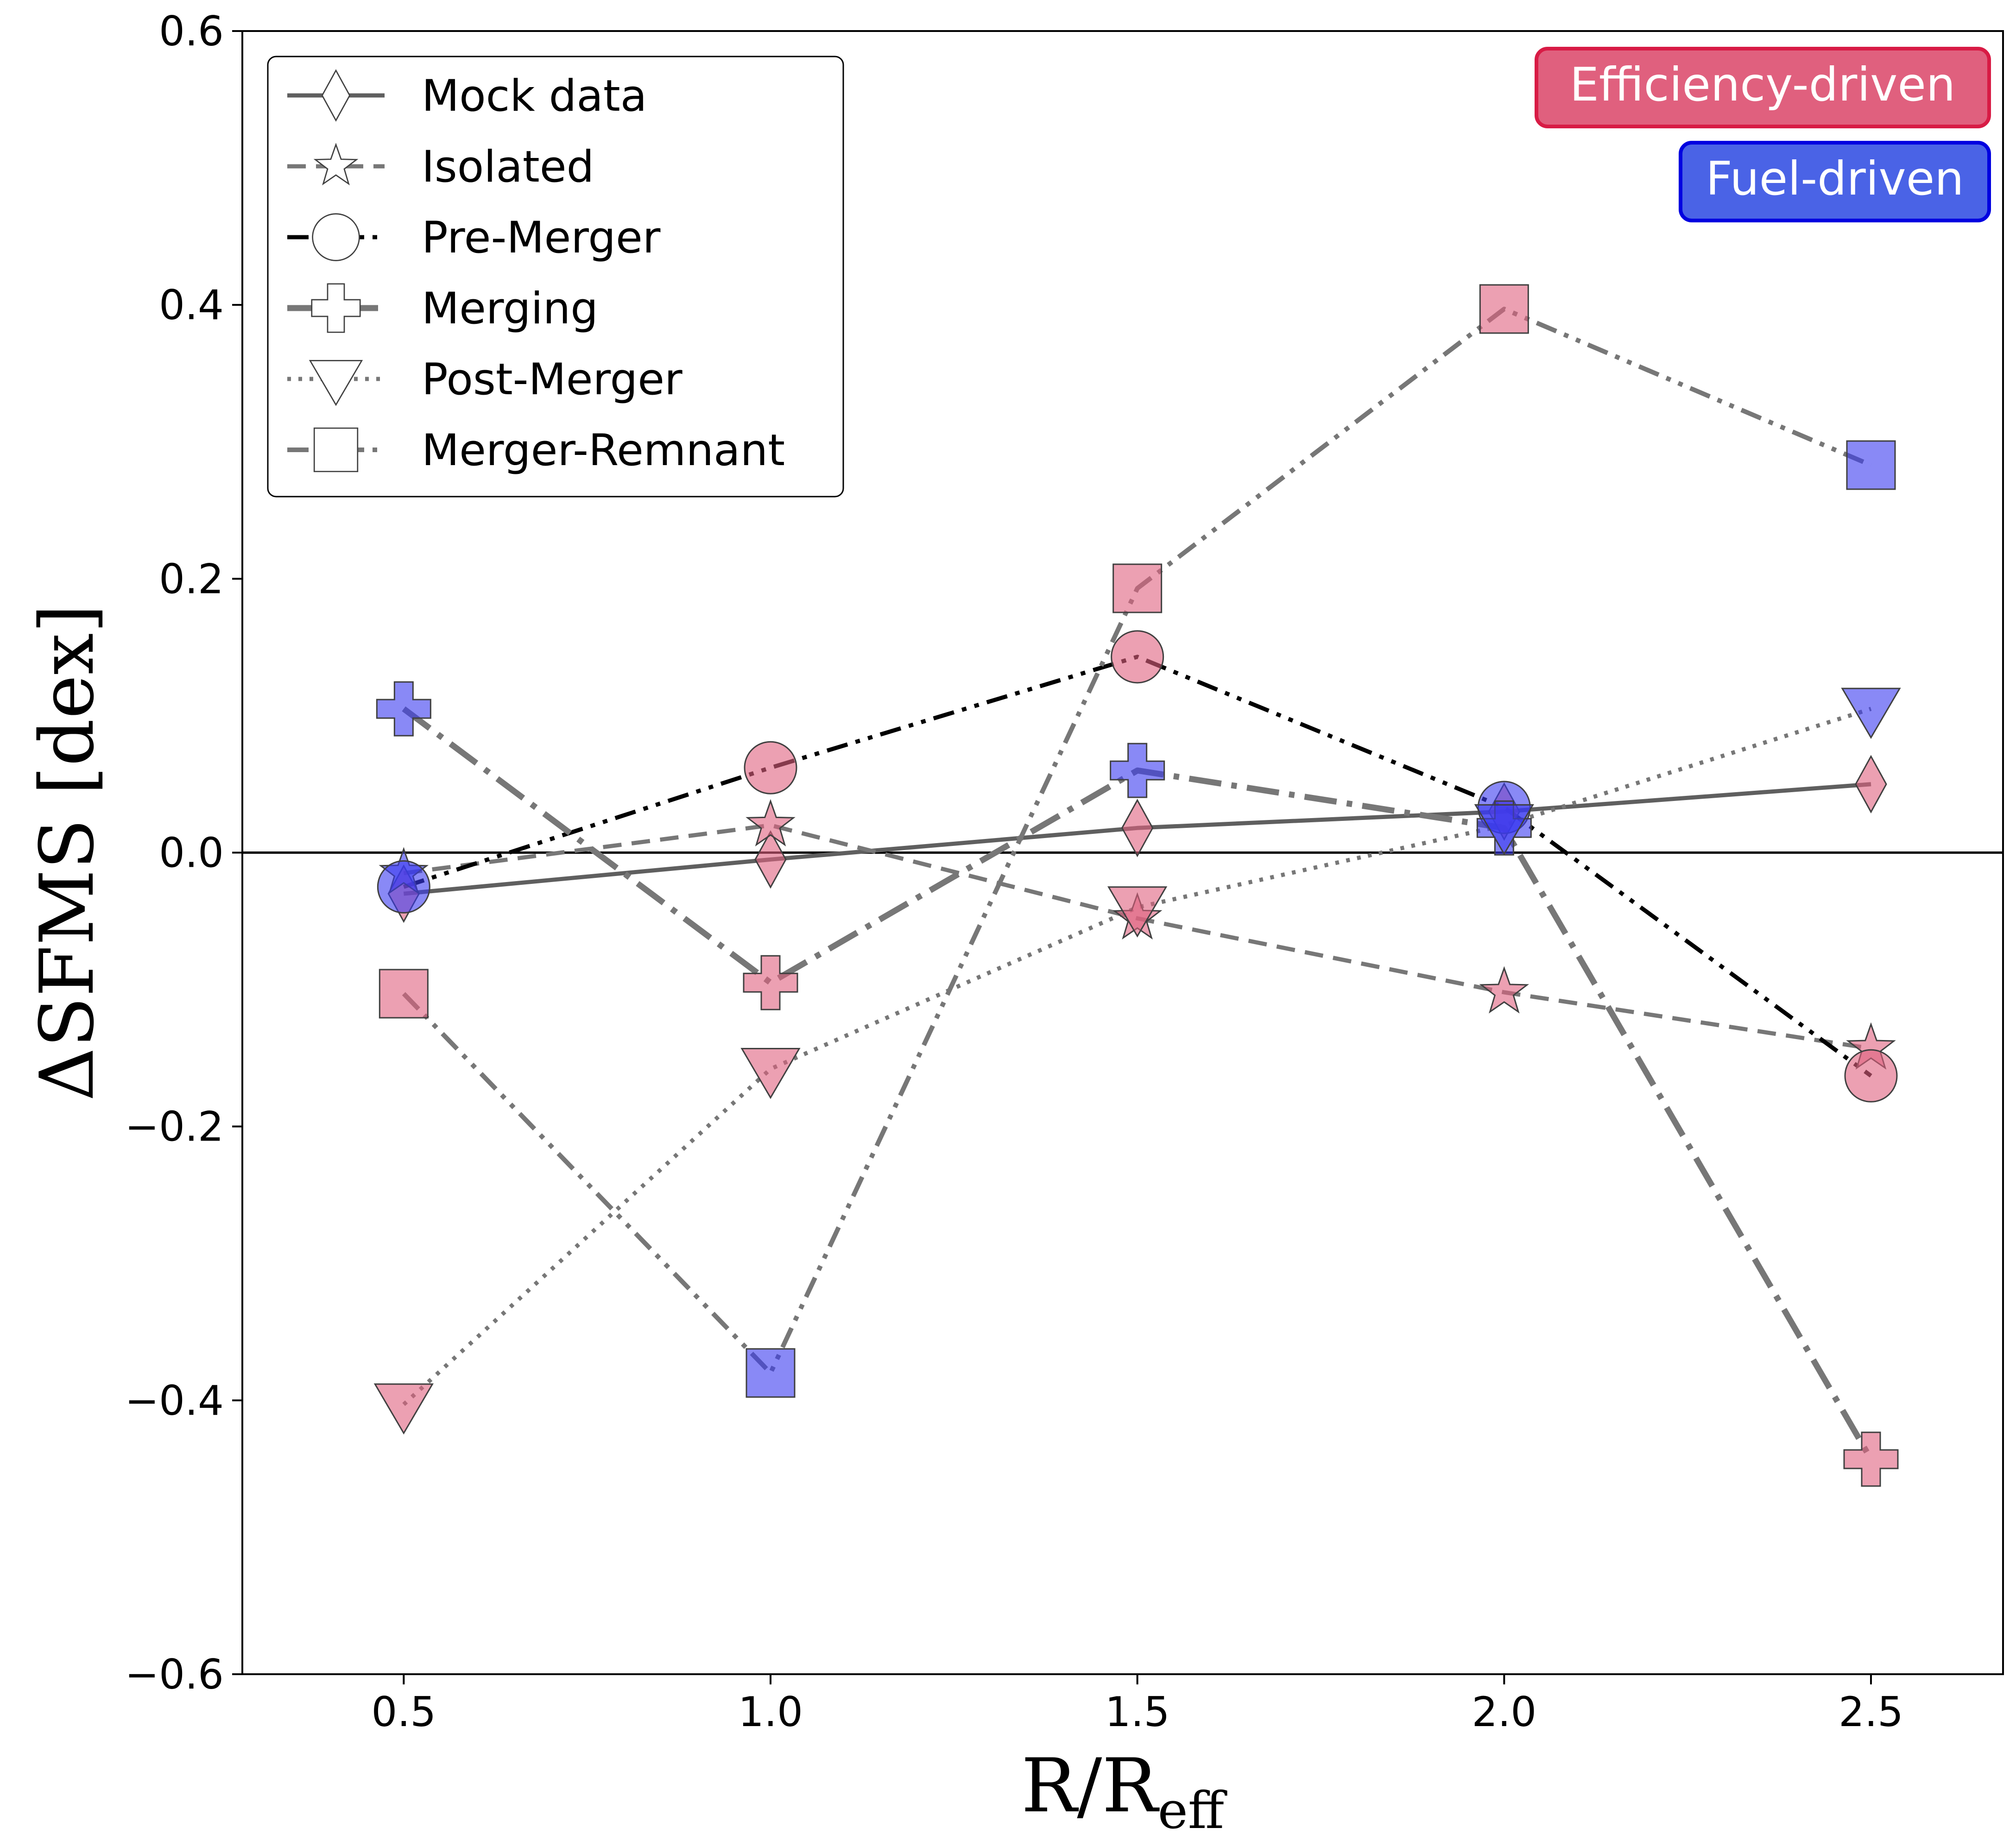 This screenshot has width=2016, height=1847. I want to click on legend-label-merger-remnant: Merger-Remnant, so click(603, 450).